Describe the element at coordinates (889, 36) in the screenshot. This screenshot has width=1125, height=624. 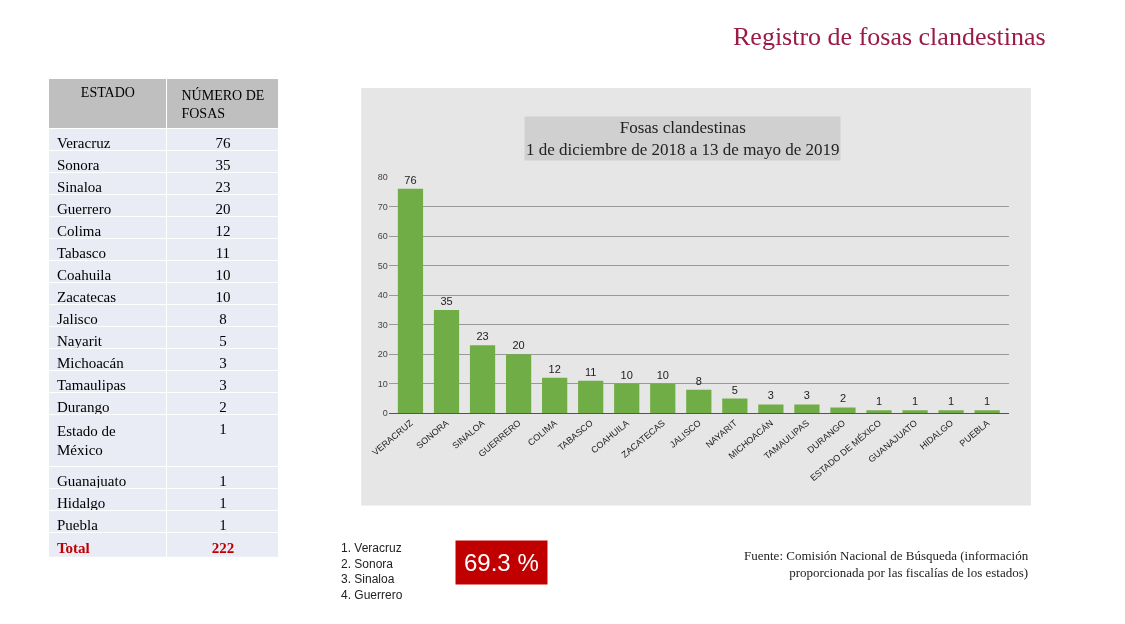
I see `text: Registro de fosas clandestinas` at that location.